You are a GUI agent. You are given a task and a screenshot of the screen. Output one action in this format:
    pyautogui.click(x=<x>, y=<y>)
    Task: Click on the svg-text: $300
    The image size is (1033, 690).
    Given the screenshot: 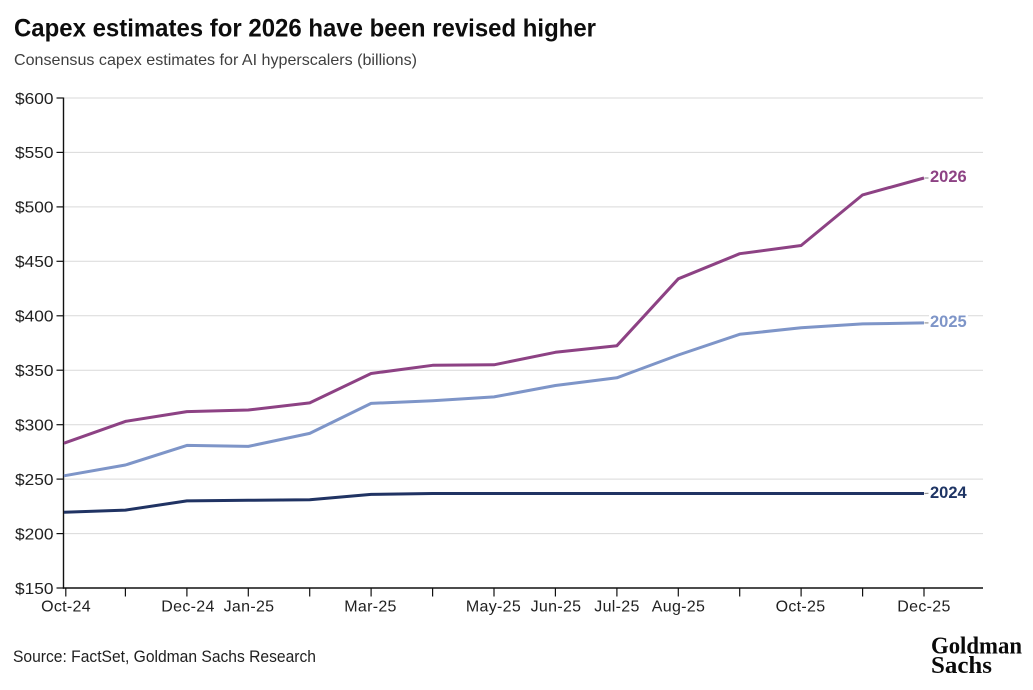 What is the action you would take?
    pyautogui.click(x=34, y=426)
    